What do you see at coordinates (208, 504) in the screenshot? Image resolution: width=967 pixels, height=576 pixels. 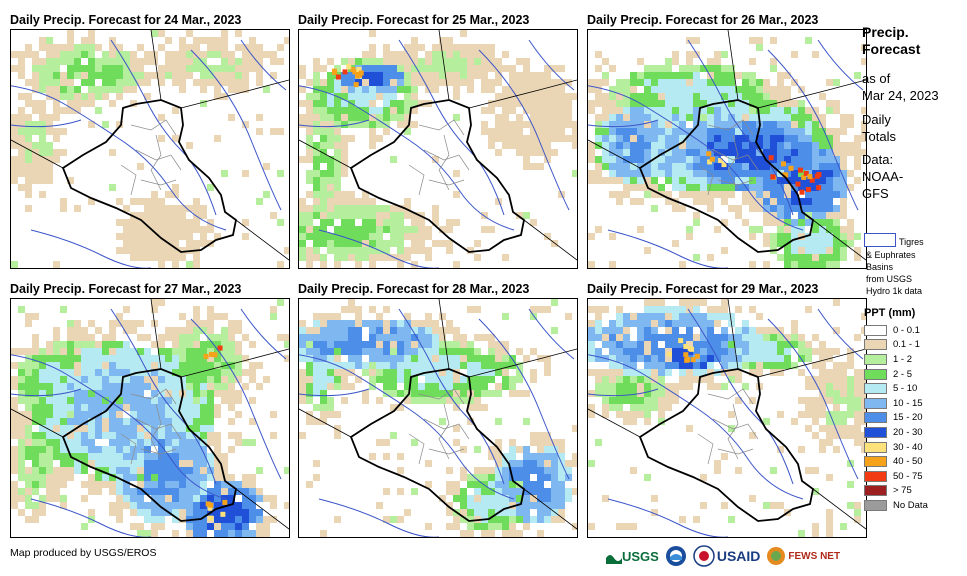 I see `heavy-precip-cell` at bounding box center [208, 504].